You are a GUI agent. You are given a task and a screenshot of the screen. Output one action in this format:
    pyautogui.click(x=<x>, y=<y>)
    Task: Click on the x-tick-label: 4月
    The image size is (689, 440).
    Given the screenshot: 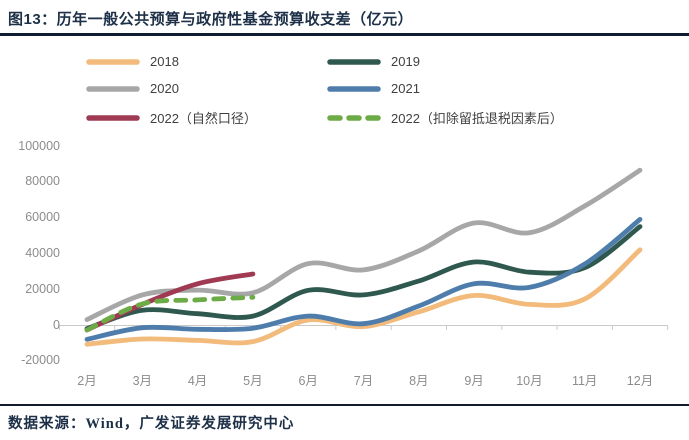 What is the action you would take?
    pyautogui.click(x=197, y=381)
    